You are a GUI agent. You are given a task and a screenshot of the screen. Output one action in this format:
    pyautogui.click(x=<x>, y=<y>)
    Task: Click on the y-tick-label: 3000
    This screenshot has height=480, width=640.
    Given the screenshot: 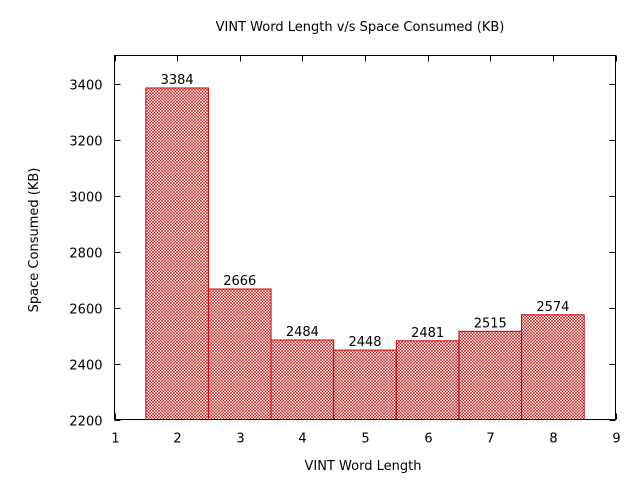 What is the action you would take?
    pyautogui.click(x=85, y=198)
    